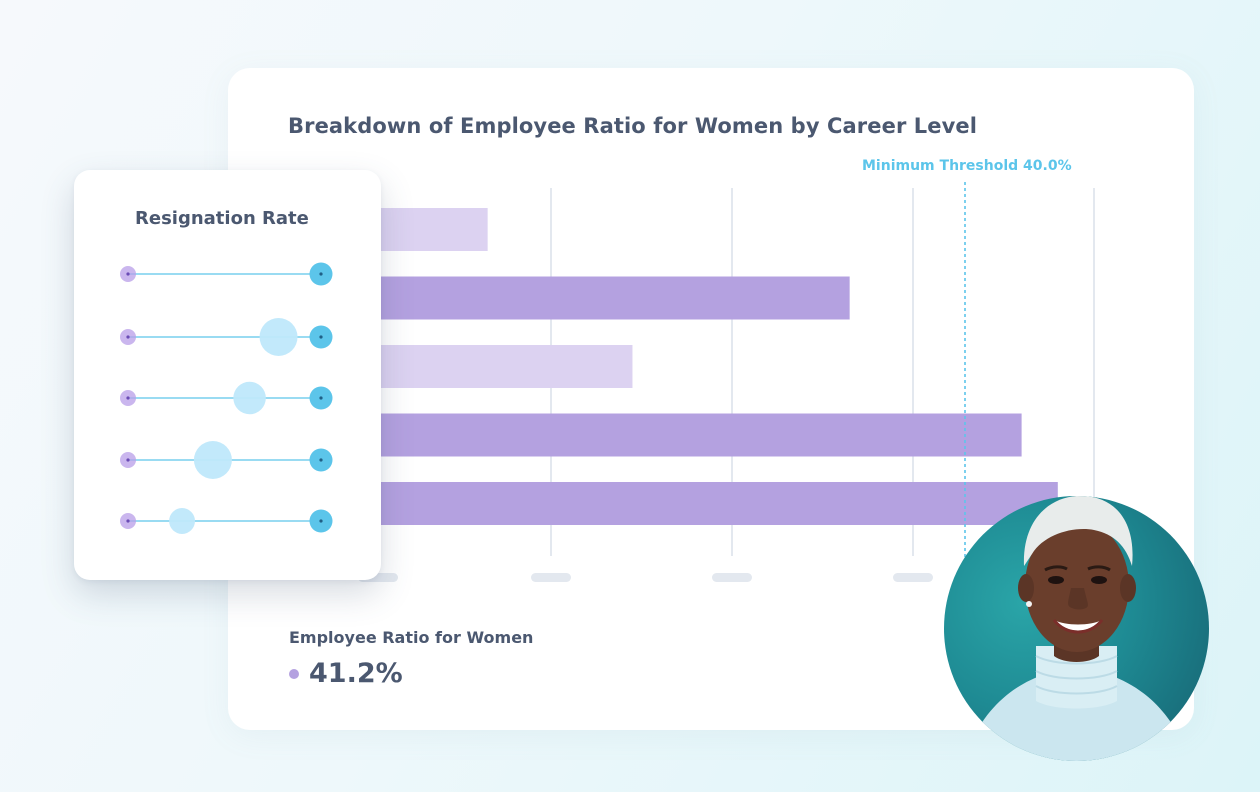  I want to click on summary-legend-dot, so click(294, 673).